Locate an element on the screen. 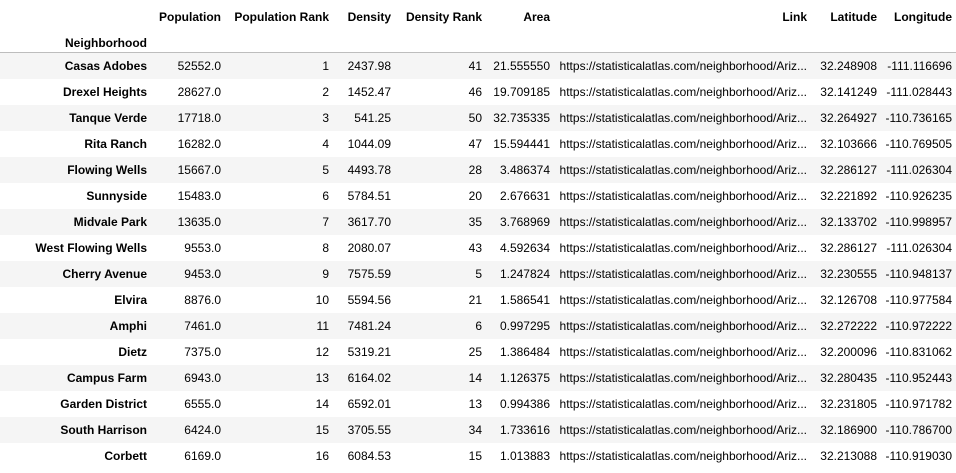 The width and height of the screenshot is (956, 473). cell-longitude: -111.116696 is located at coordinates (918, 65).